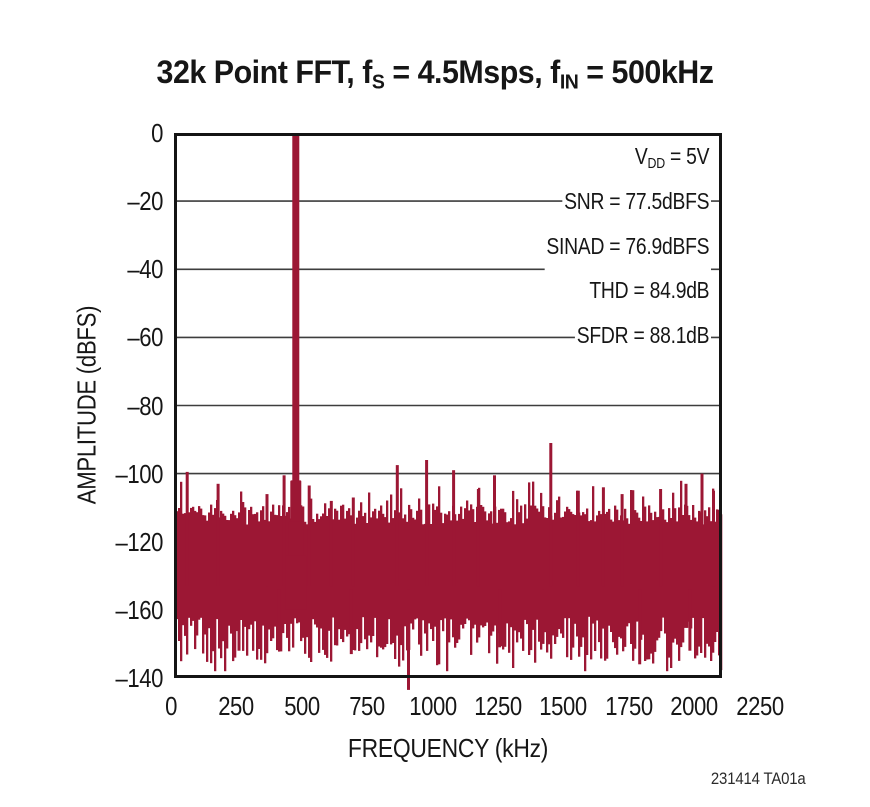  Describe the element at coordinates (145, 405) in the screenshot. I see `y-tick-label: –80` at that location.